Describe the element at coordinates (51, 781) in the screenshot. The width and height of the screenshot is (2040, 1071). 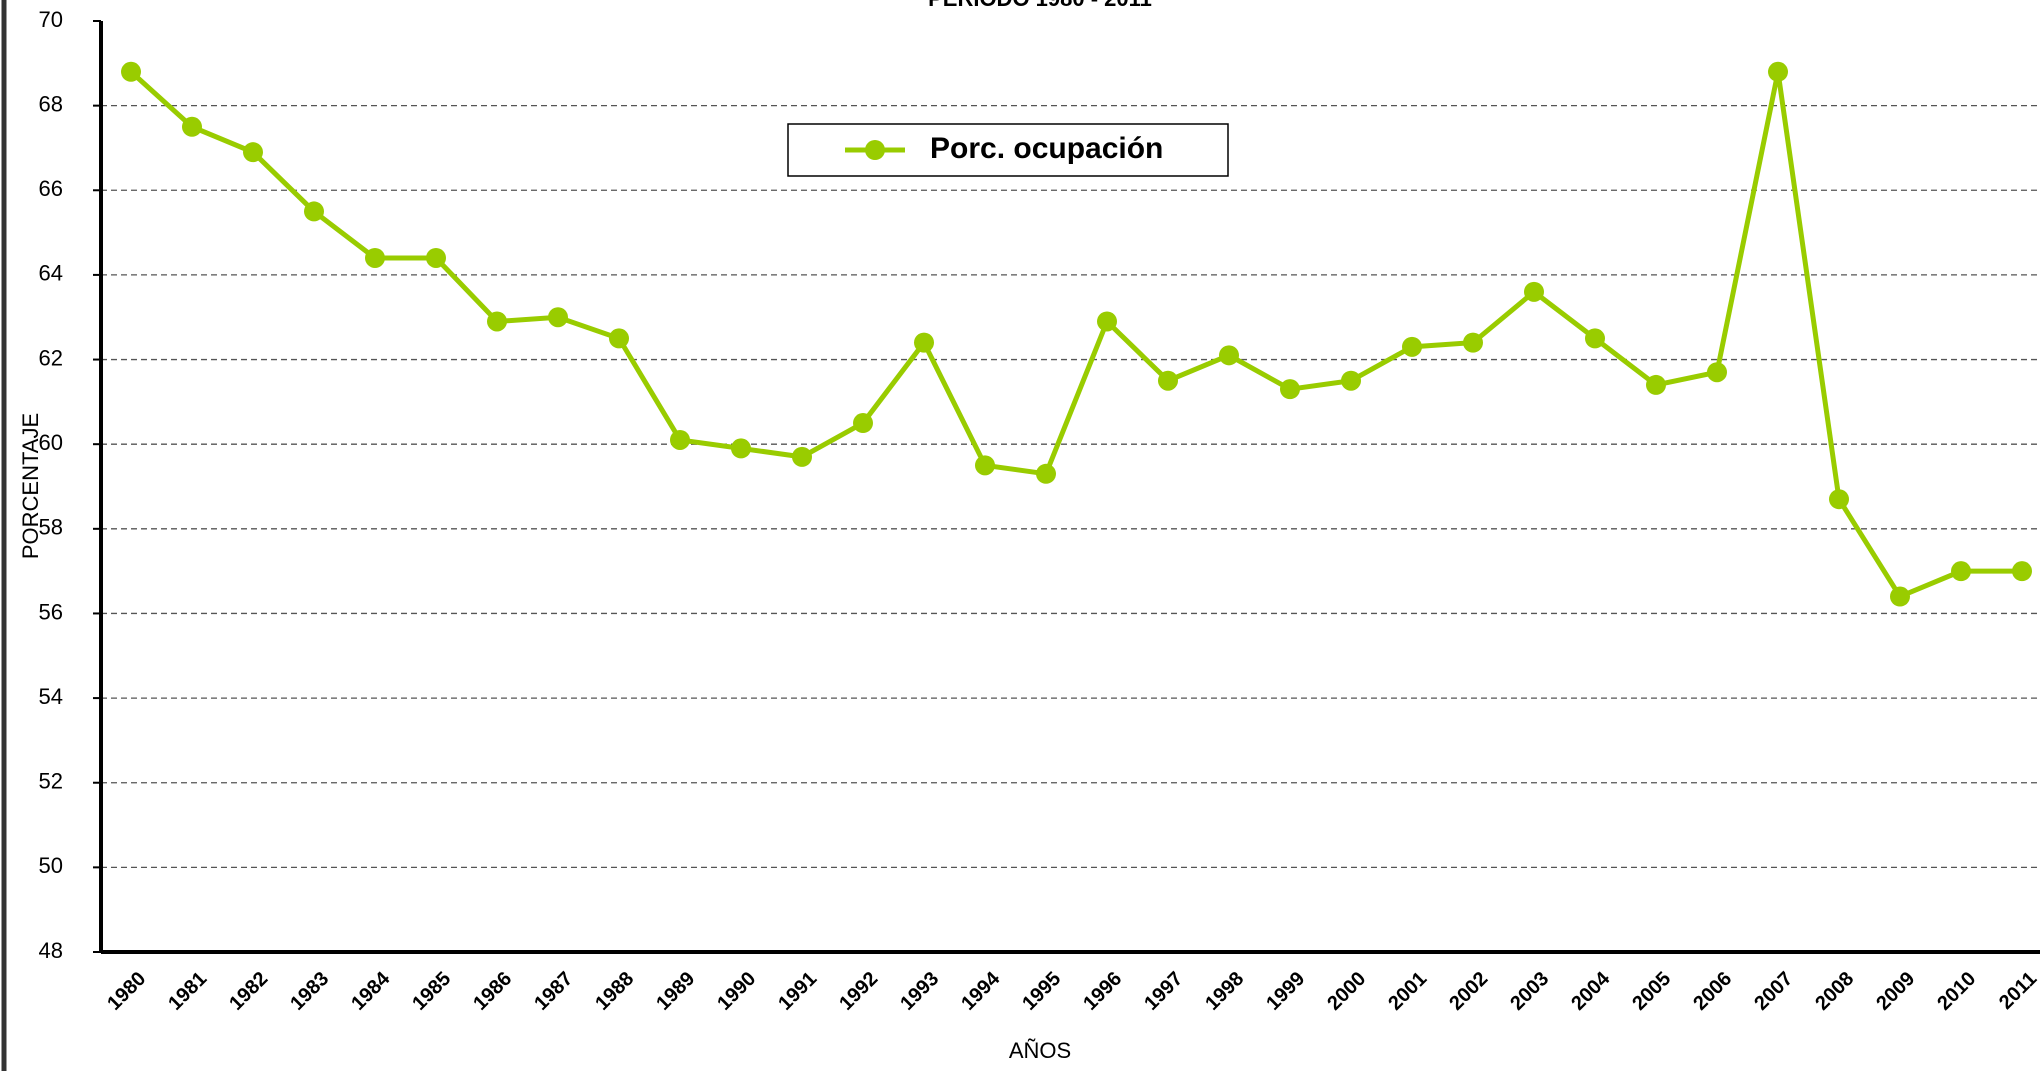
I see `y-tick-label: 52` at that location.